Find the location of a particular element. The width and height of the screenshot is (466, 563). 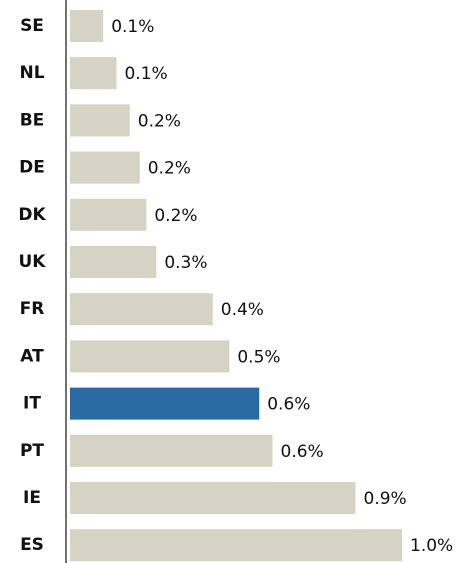

value-label: 0.5% is located at coordinates (258, 357).